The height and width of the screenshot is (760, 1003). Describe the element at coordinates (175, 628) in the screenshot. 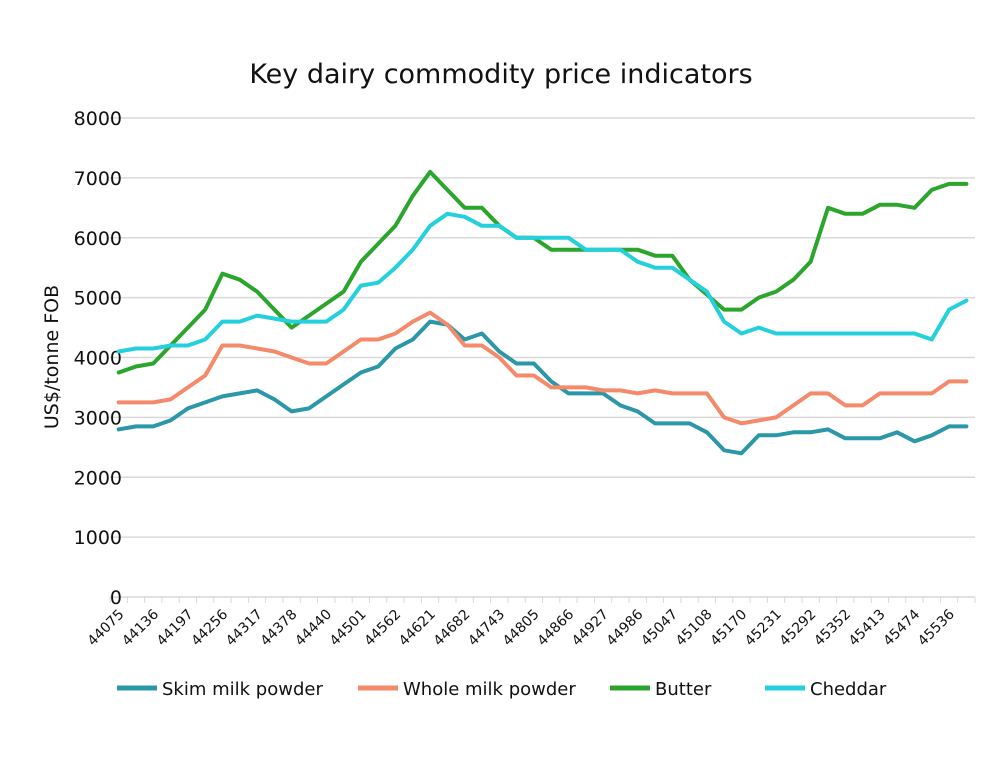

I see `x-tick-label: 44197` at that location.